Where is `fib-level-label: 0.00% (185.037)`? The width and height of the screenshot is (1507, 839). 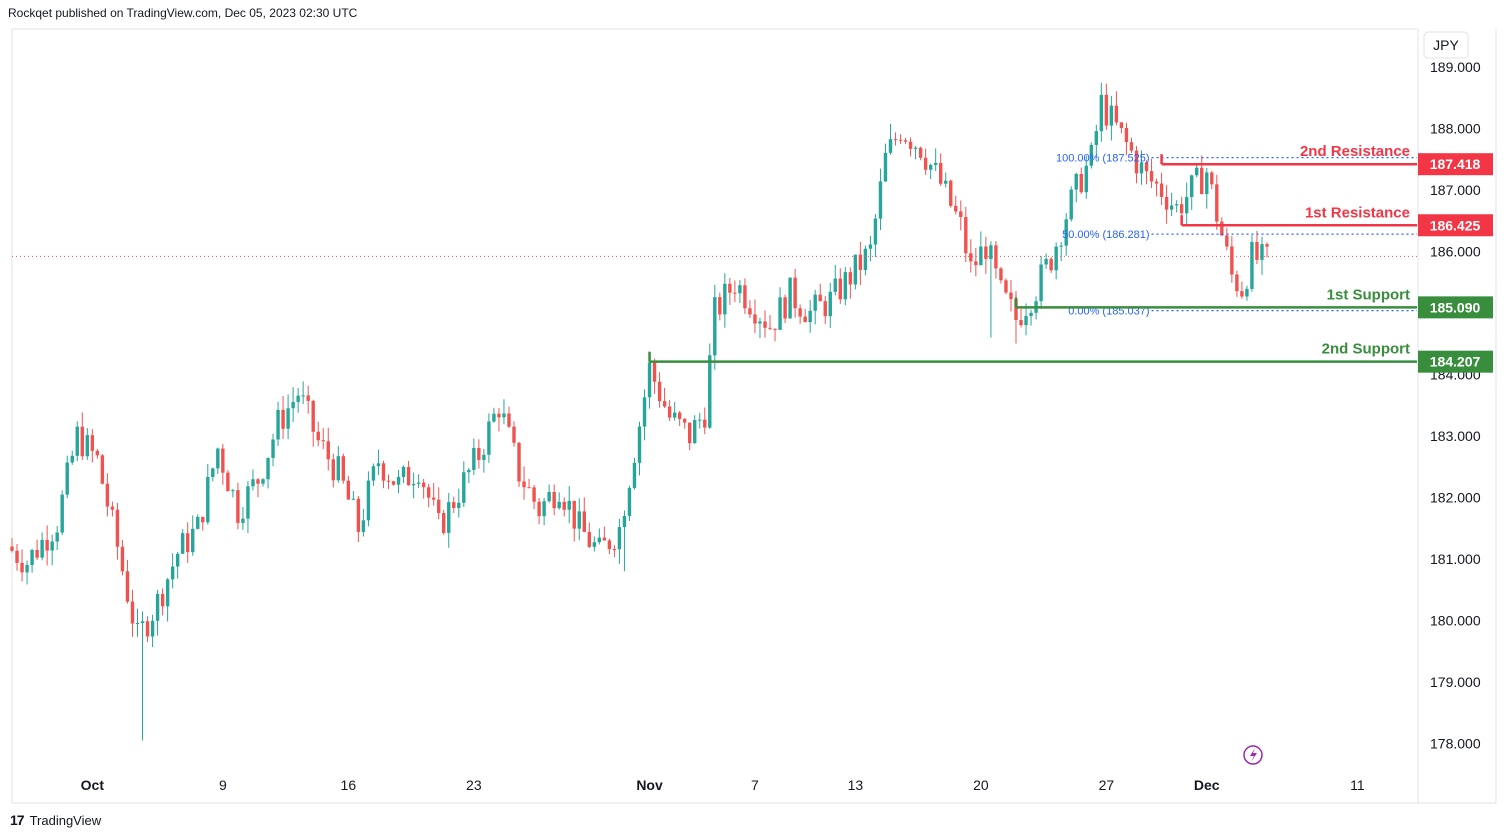
fib-level-label: 0.00% (185.037) is located at coordinates (1108, 312).